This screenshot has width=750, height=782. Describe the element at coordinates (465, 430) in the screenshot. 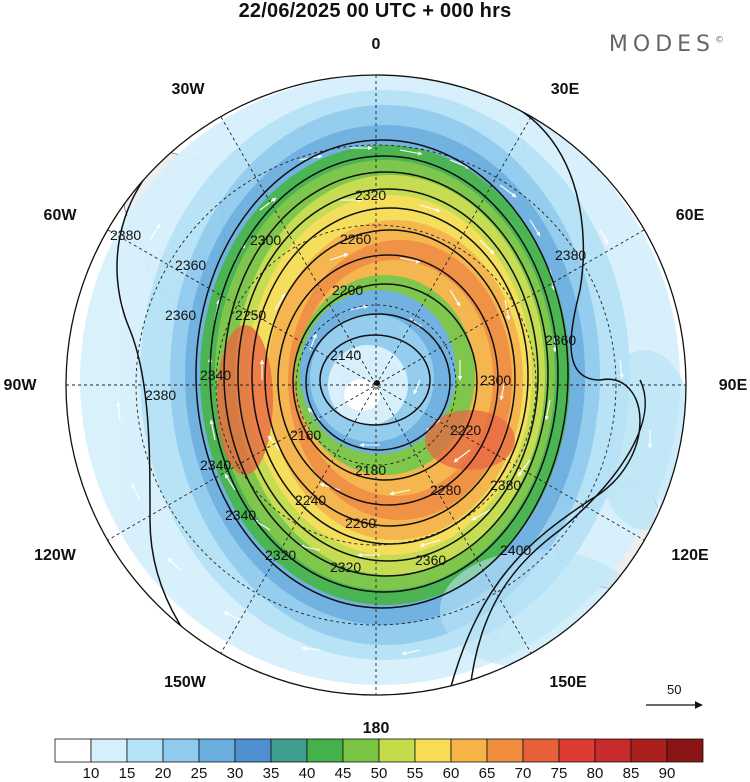

I see `contour-label: 2220` at that location.